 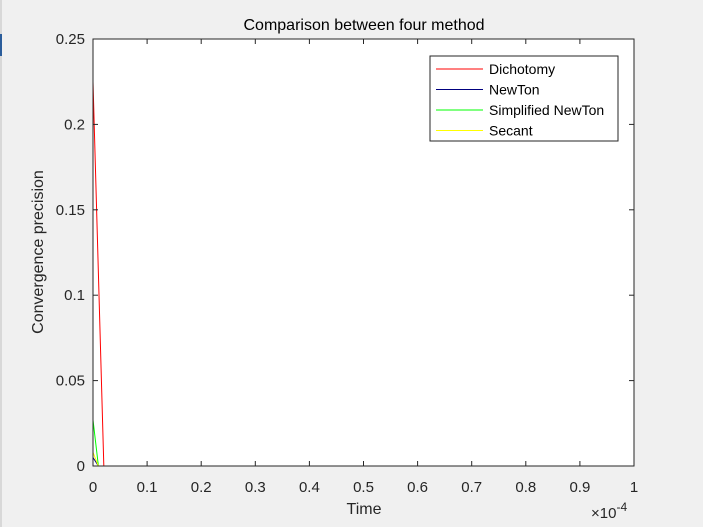 I want to click on x-exponent-multiplier: ×10⁻⁴, so click(x=609, y=511).